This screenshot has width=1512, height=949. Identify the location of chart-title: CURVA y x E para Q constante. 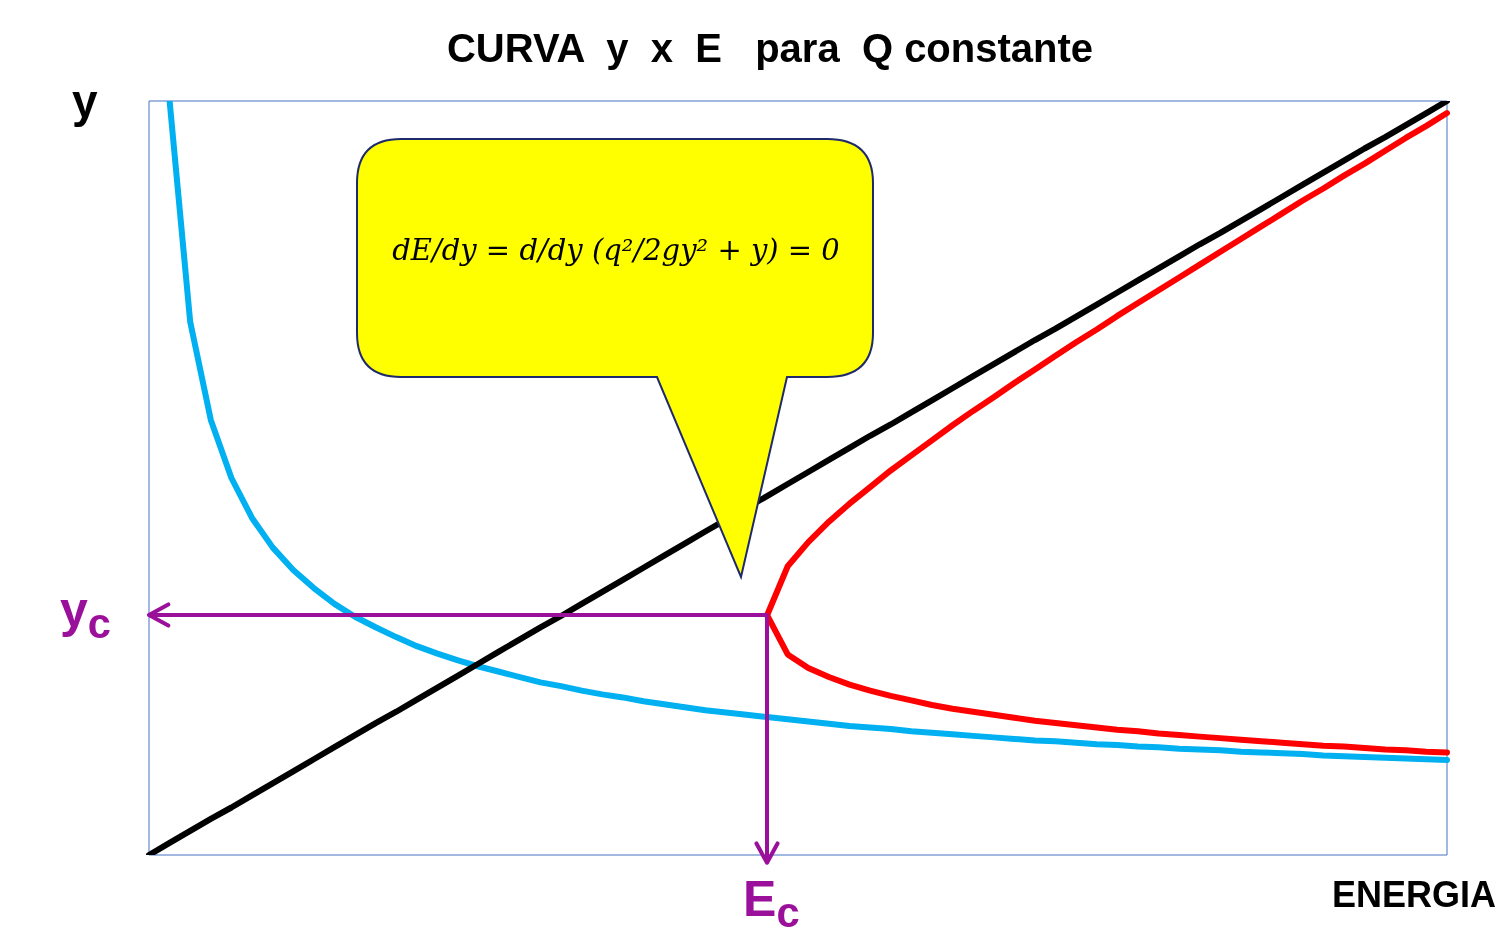
(770, 48).